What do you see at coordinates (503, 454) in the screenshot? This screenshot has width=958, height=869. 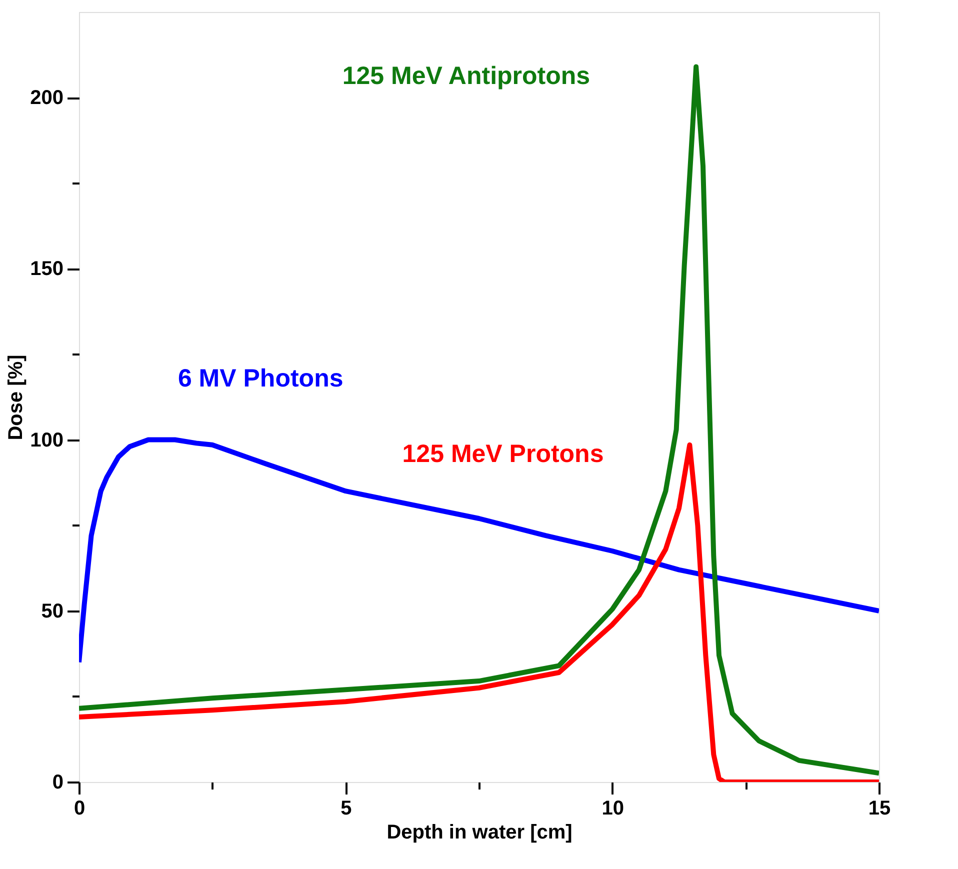 I see `text: 125 MeV Protons` at bounding box center [503, 454].